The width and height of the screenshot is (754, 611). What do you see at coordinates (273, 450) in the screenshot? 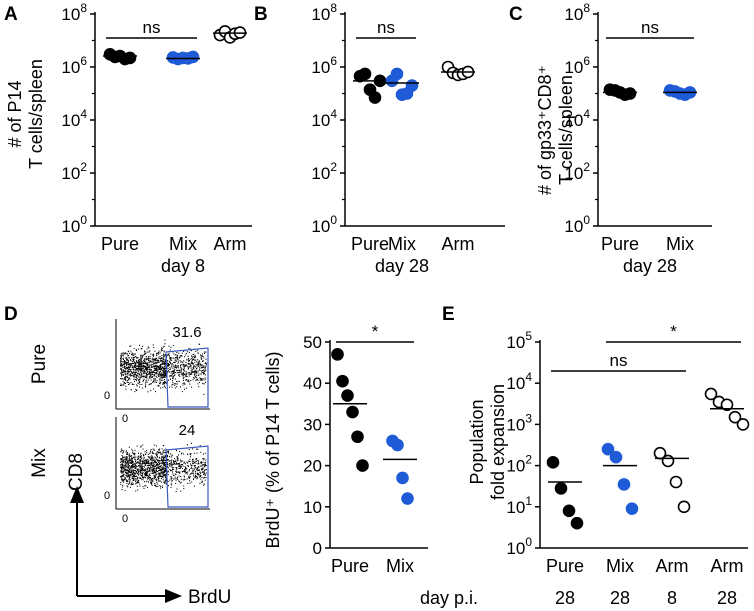
I see `y-axis-label: BrdU⁺ (% of P14 T cells)` at bounding box center [273, 450].